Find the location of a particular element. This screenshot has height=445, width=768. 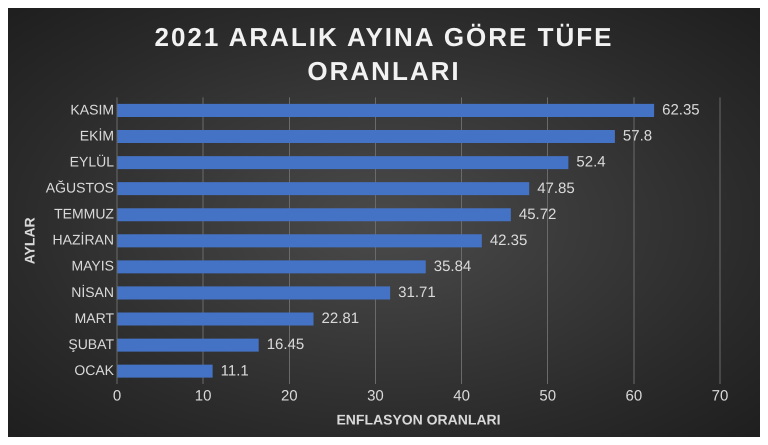

data-label: 47.85 is located at coordinates (556, 188).